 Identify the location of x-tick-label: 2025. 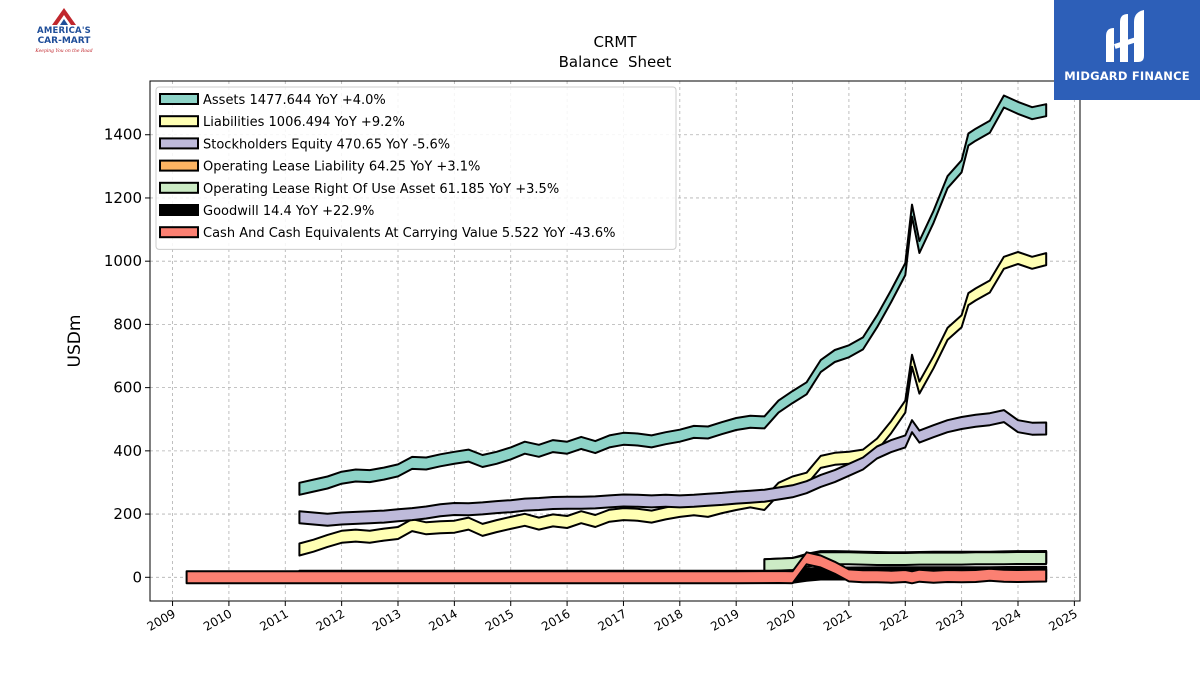
(1062, 619).